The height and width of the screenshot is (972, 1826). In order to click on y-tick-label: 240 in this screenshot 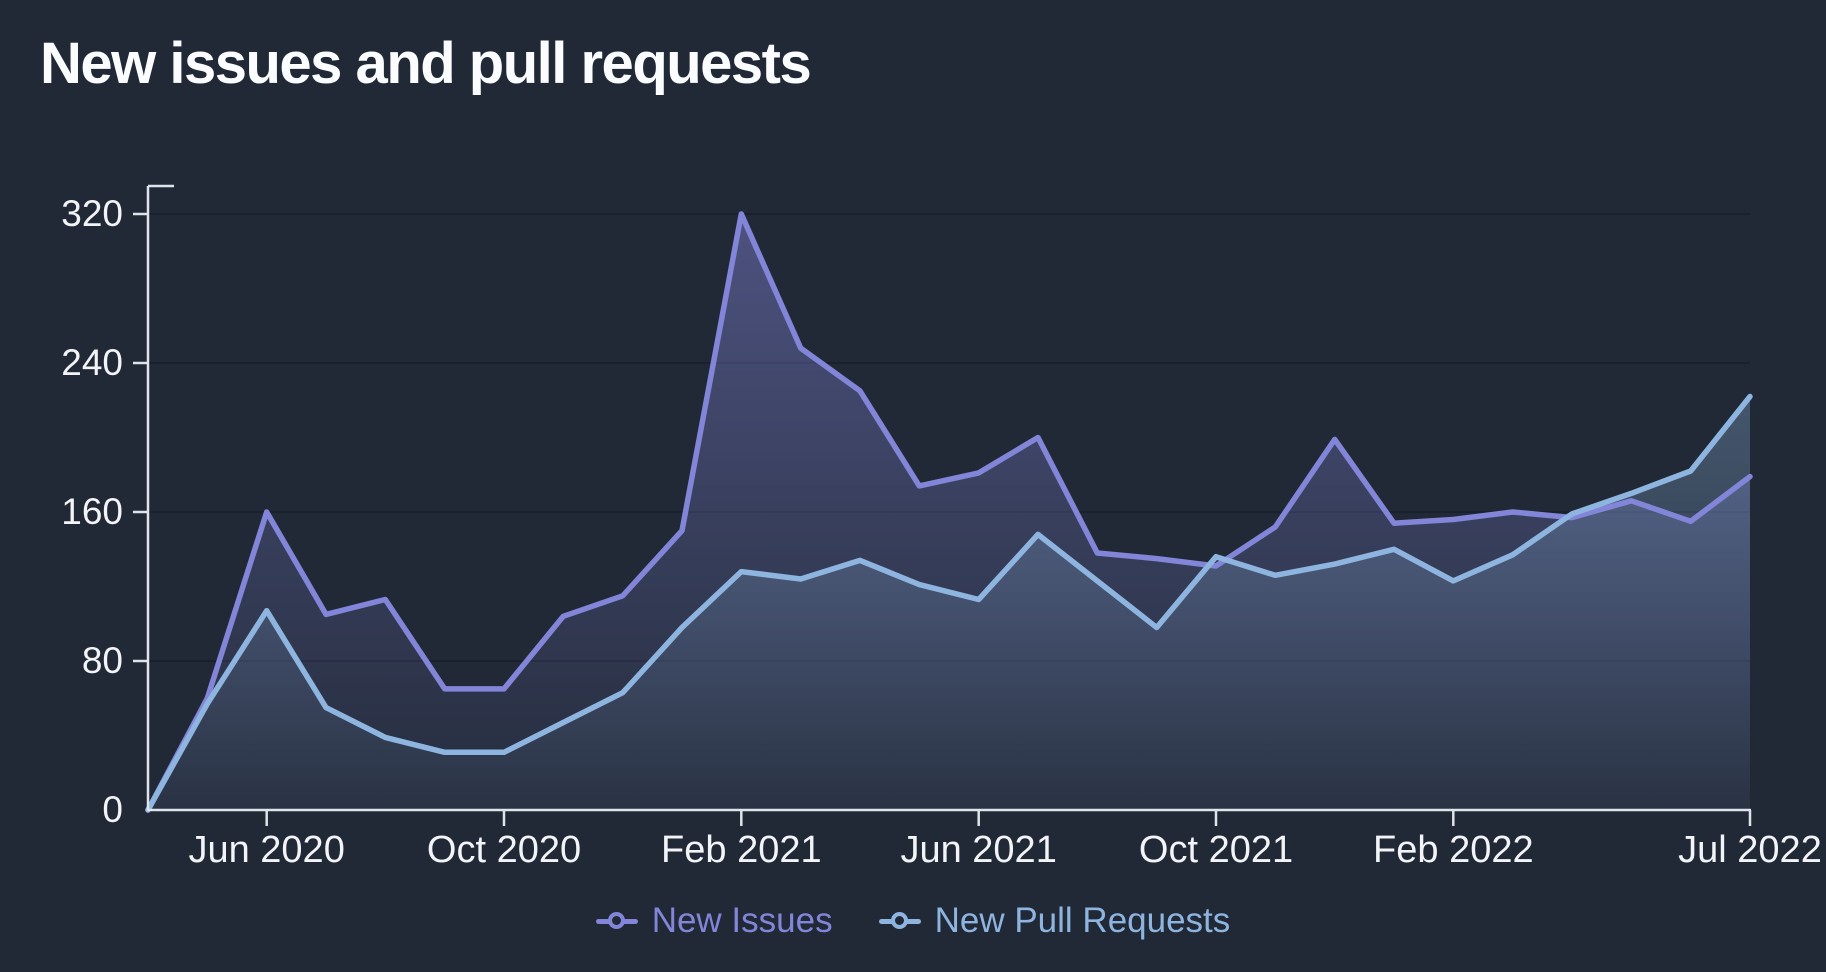, I will do `click(92, 362)`.